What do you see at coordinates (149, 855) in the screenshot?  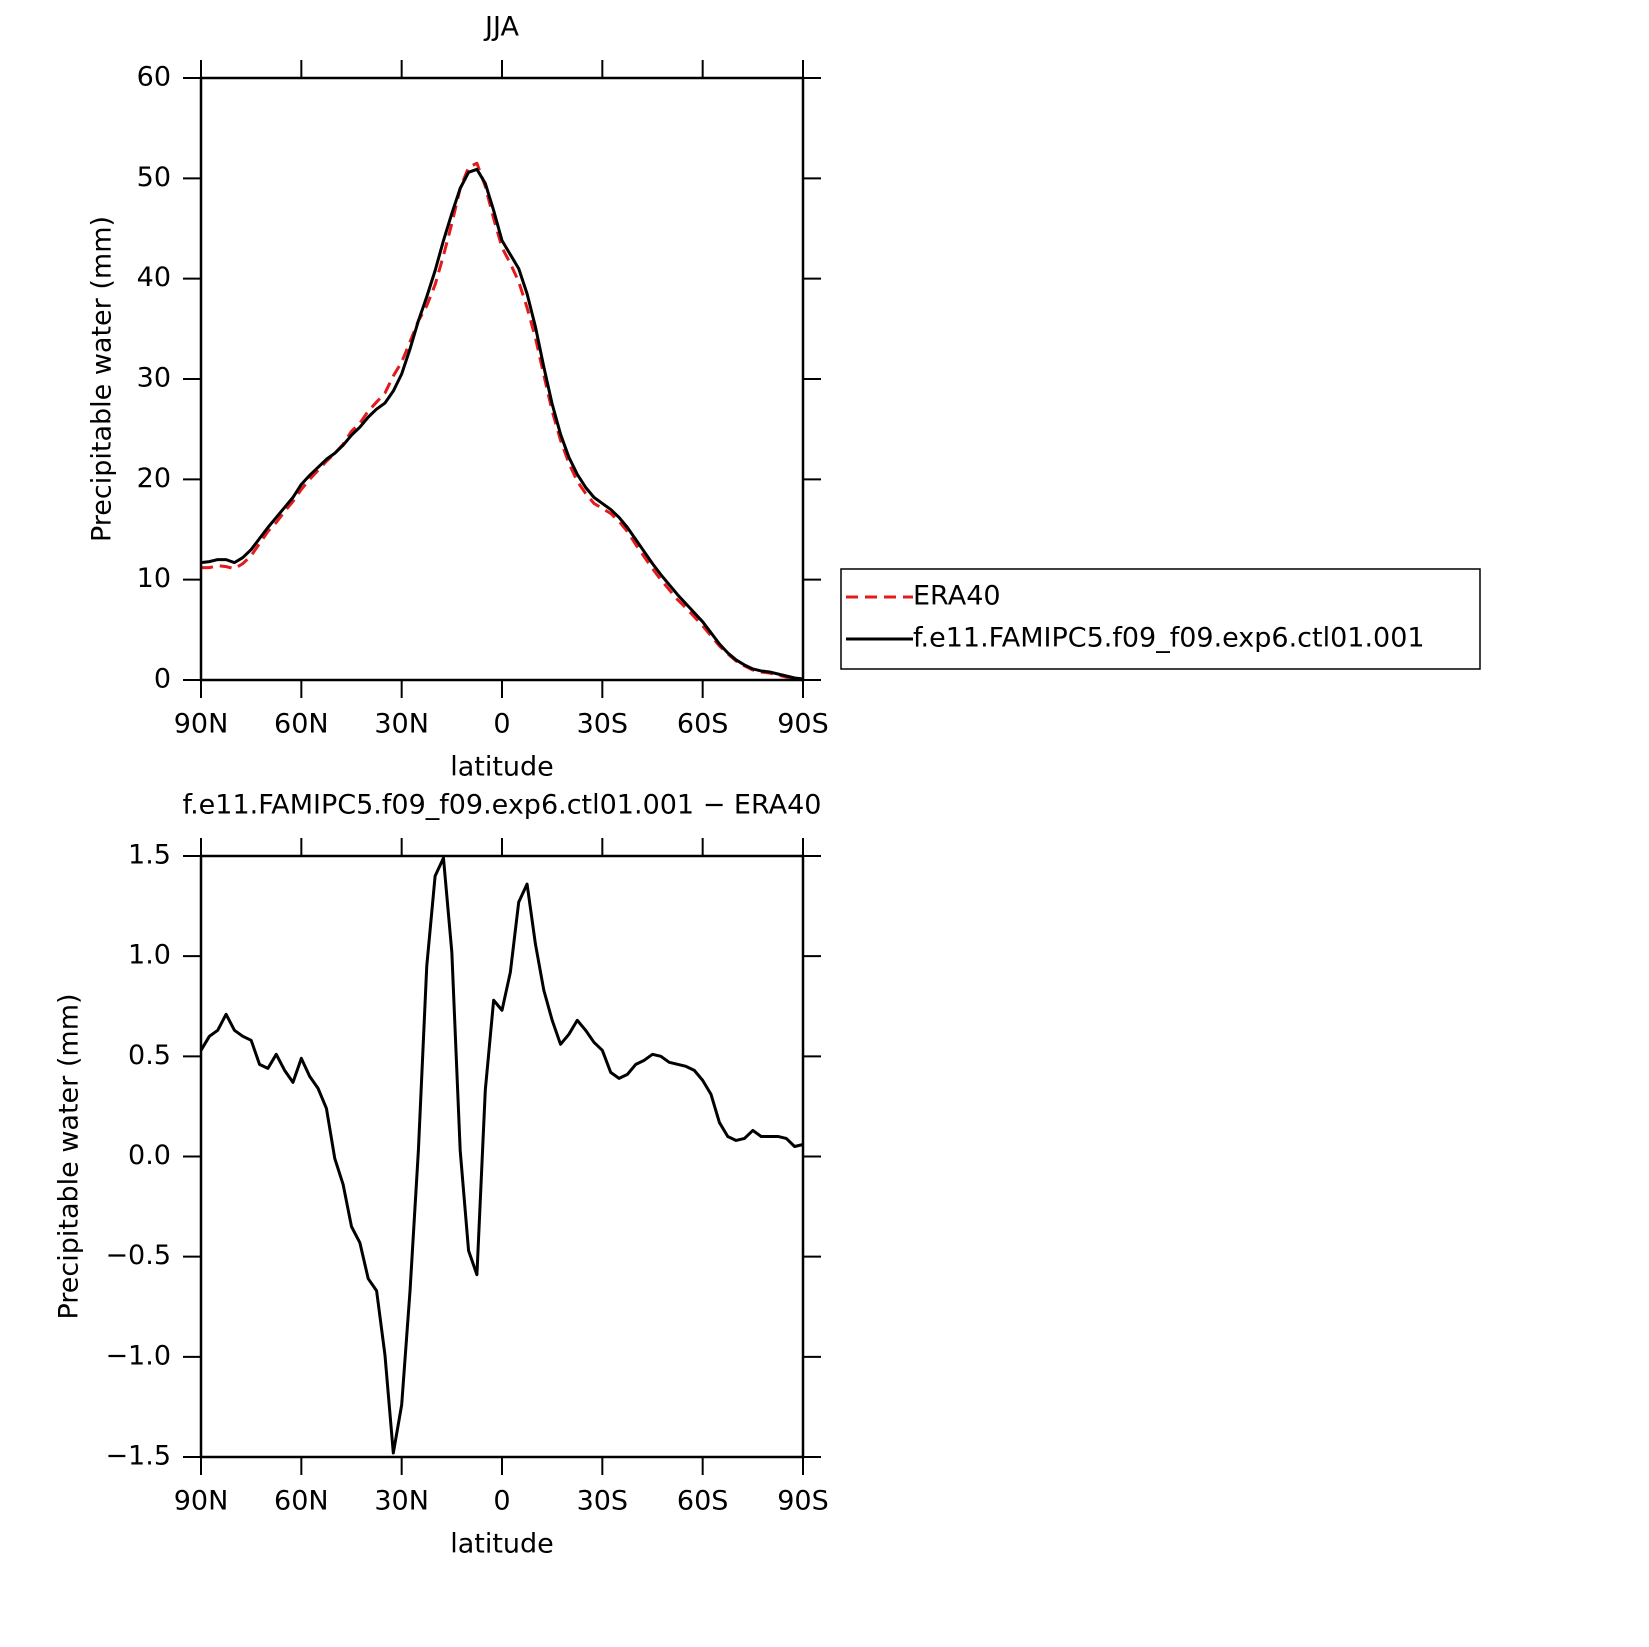 I see `y-tick-label: 1.5` at bounding box center [149, 855].